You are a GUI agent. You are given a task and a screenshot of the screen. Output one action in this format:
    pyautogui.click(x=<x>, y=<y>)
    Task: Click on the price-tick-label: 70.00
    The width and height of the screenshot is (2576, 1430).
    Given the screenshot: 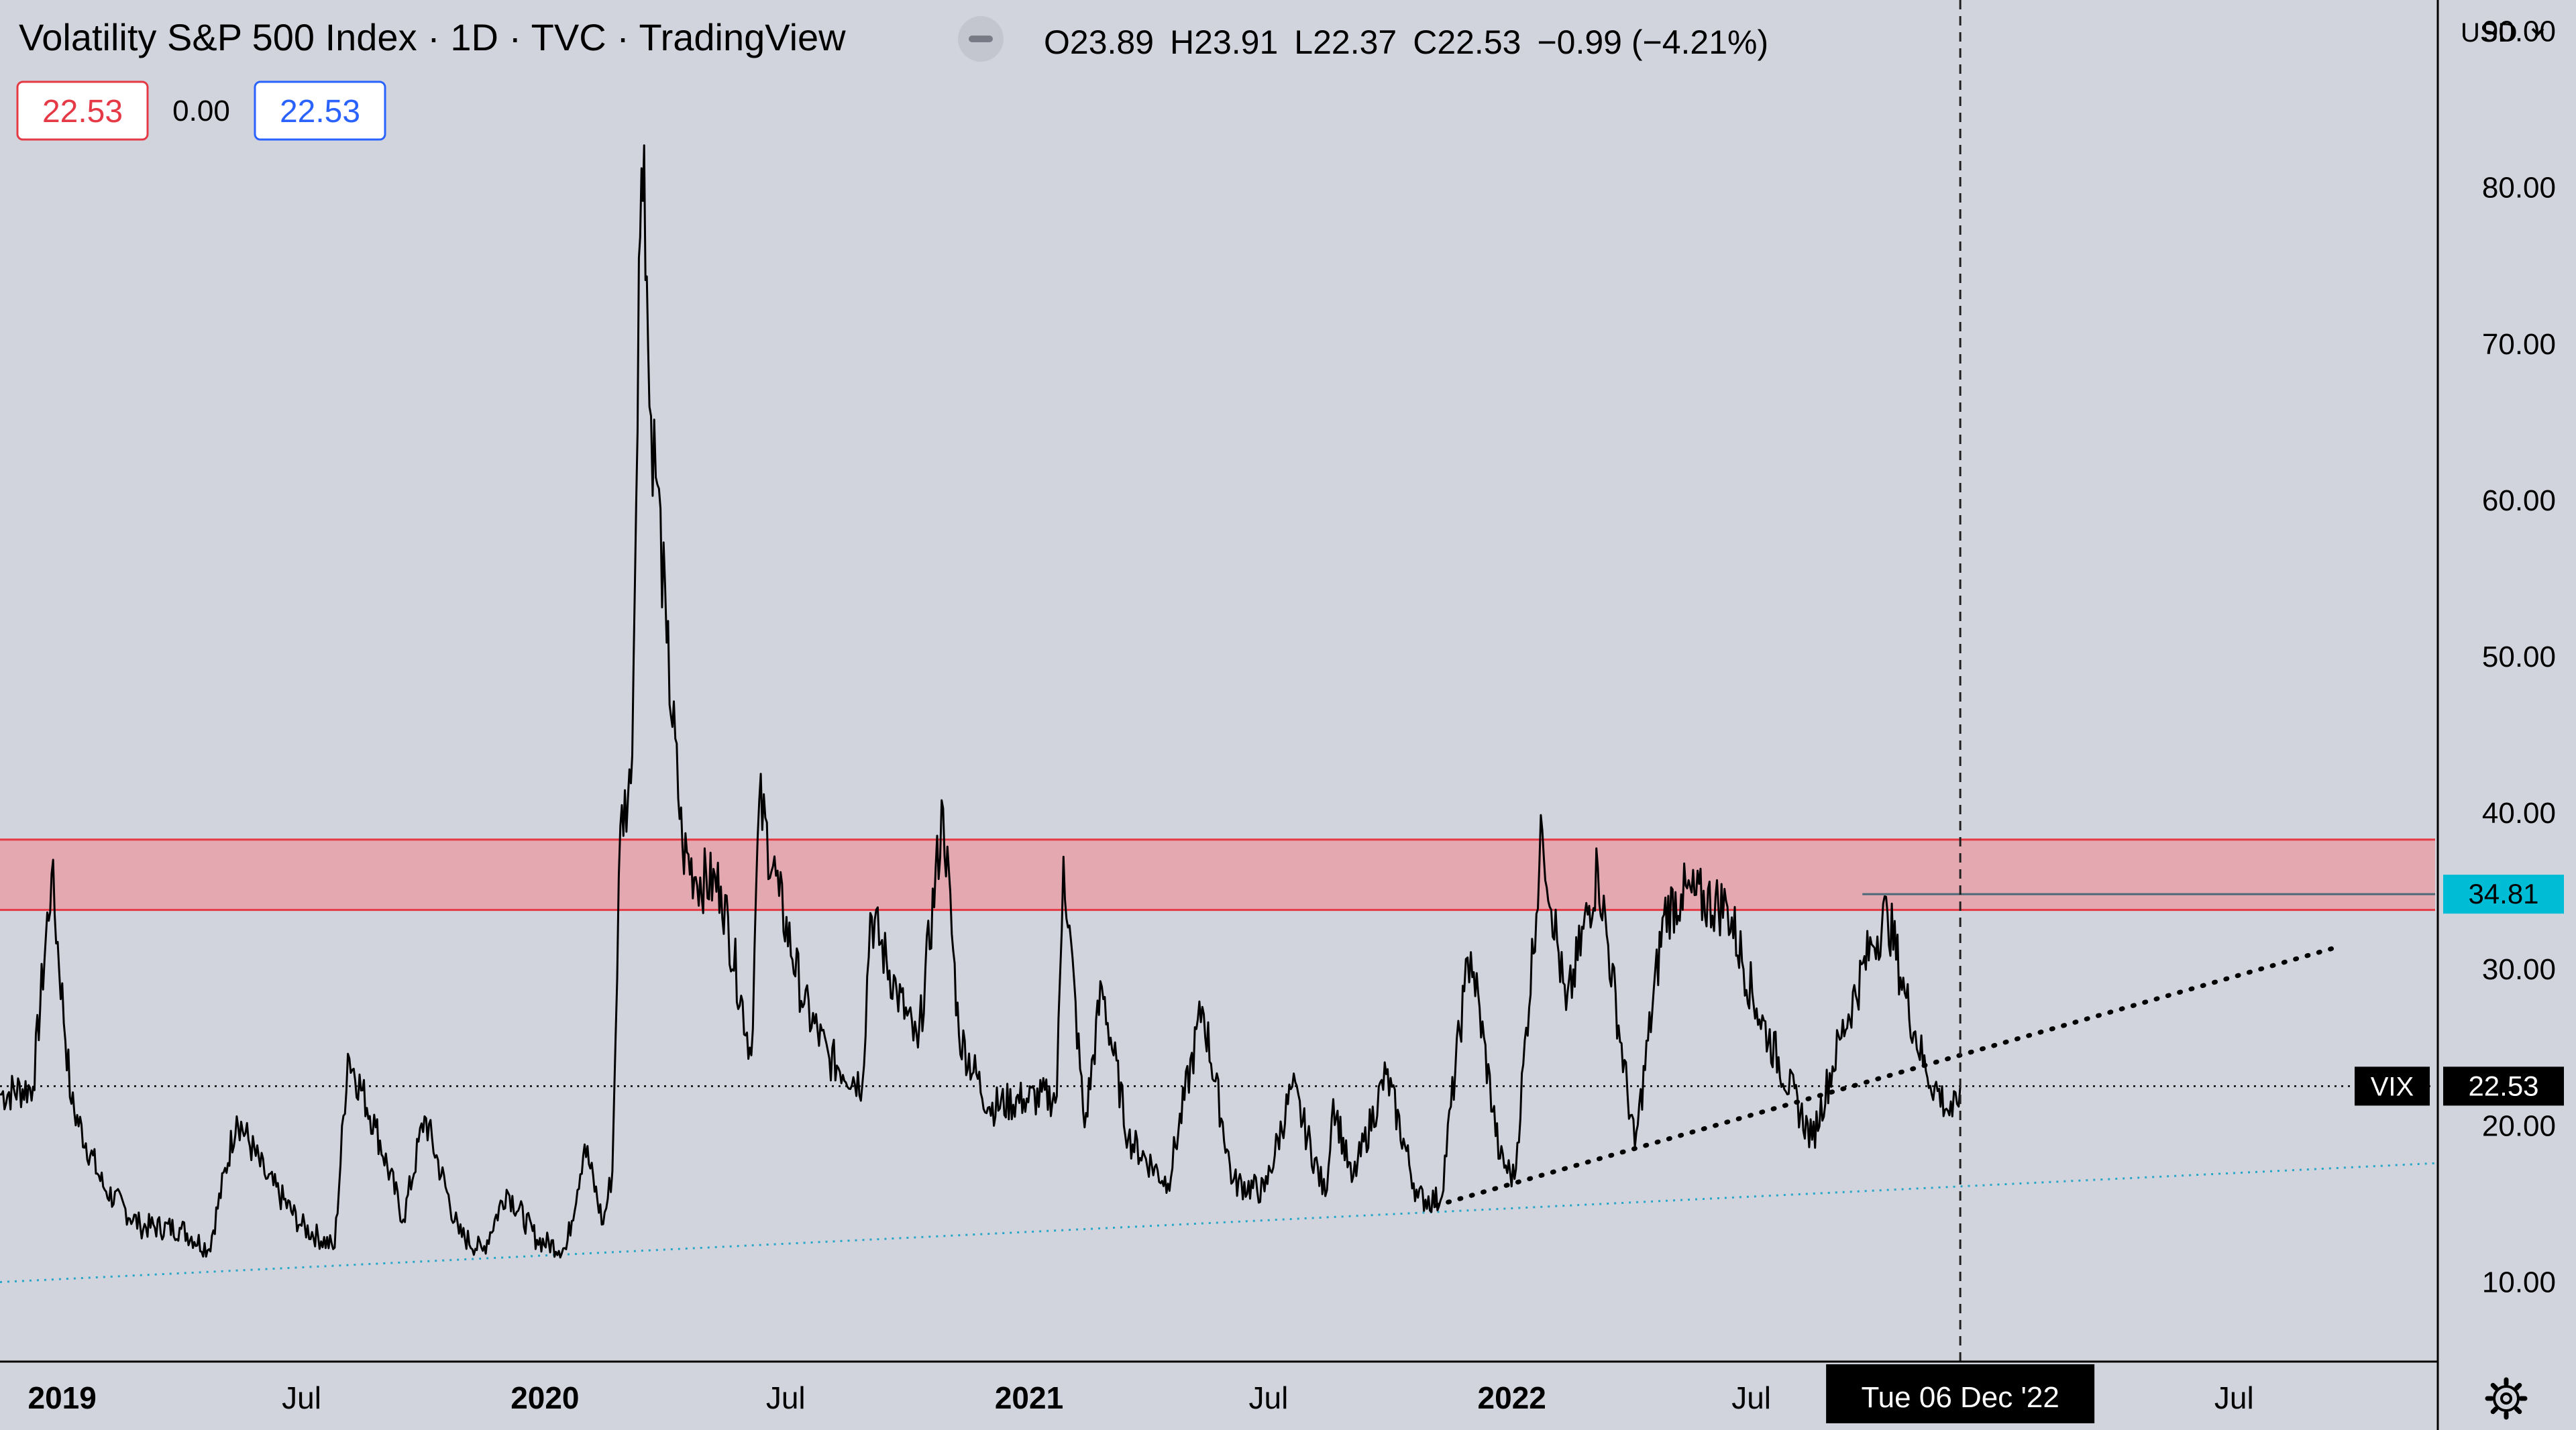 What is the action you would take?
    pyautogui.click(x=2519, y=344)
    